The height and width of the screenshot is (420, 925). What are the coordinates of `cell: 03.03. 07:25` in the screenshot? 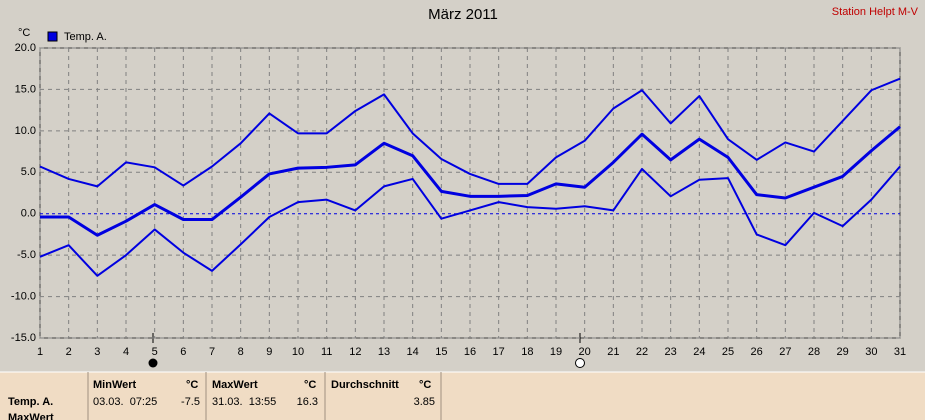 It's located at (125, 402).